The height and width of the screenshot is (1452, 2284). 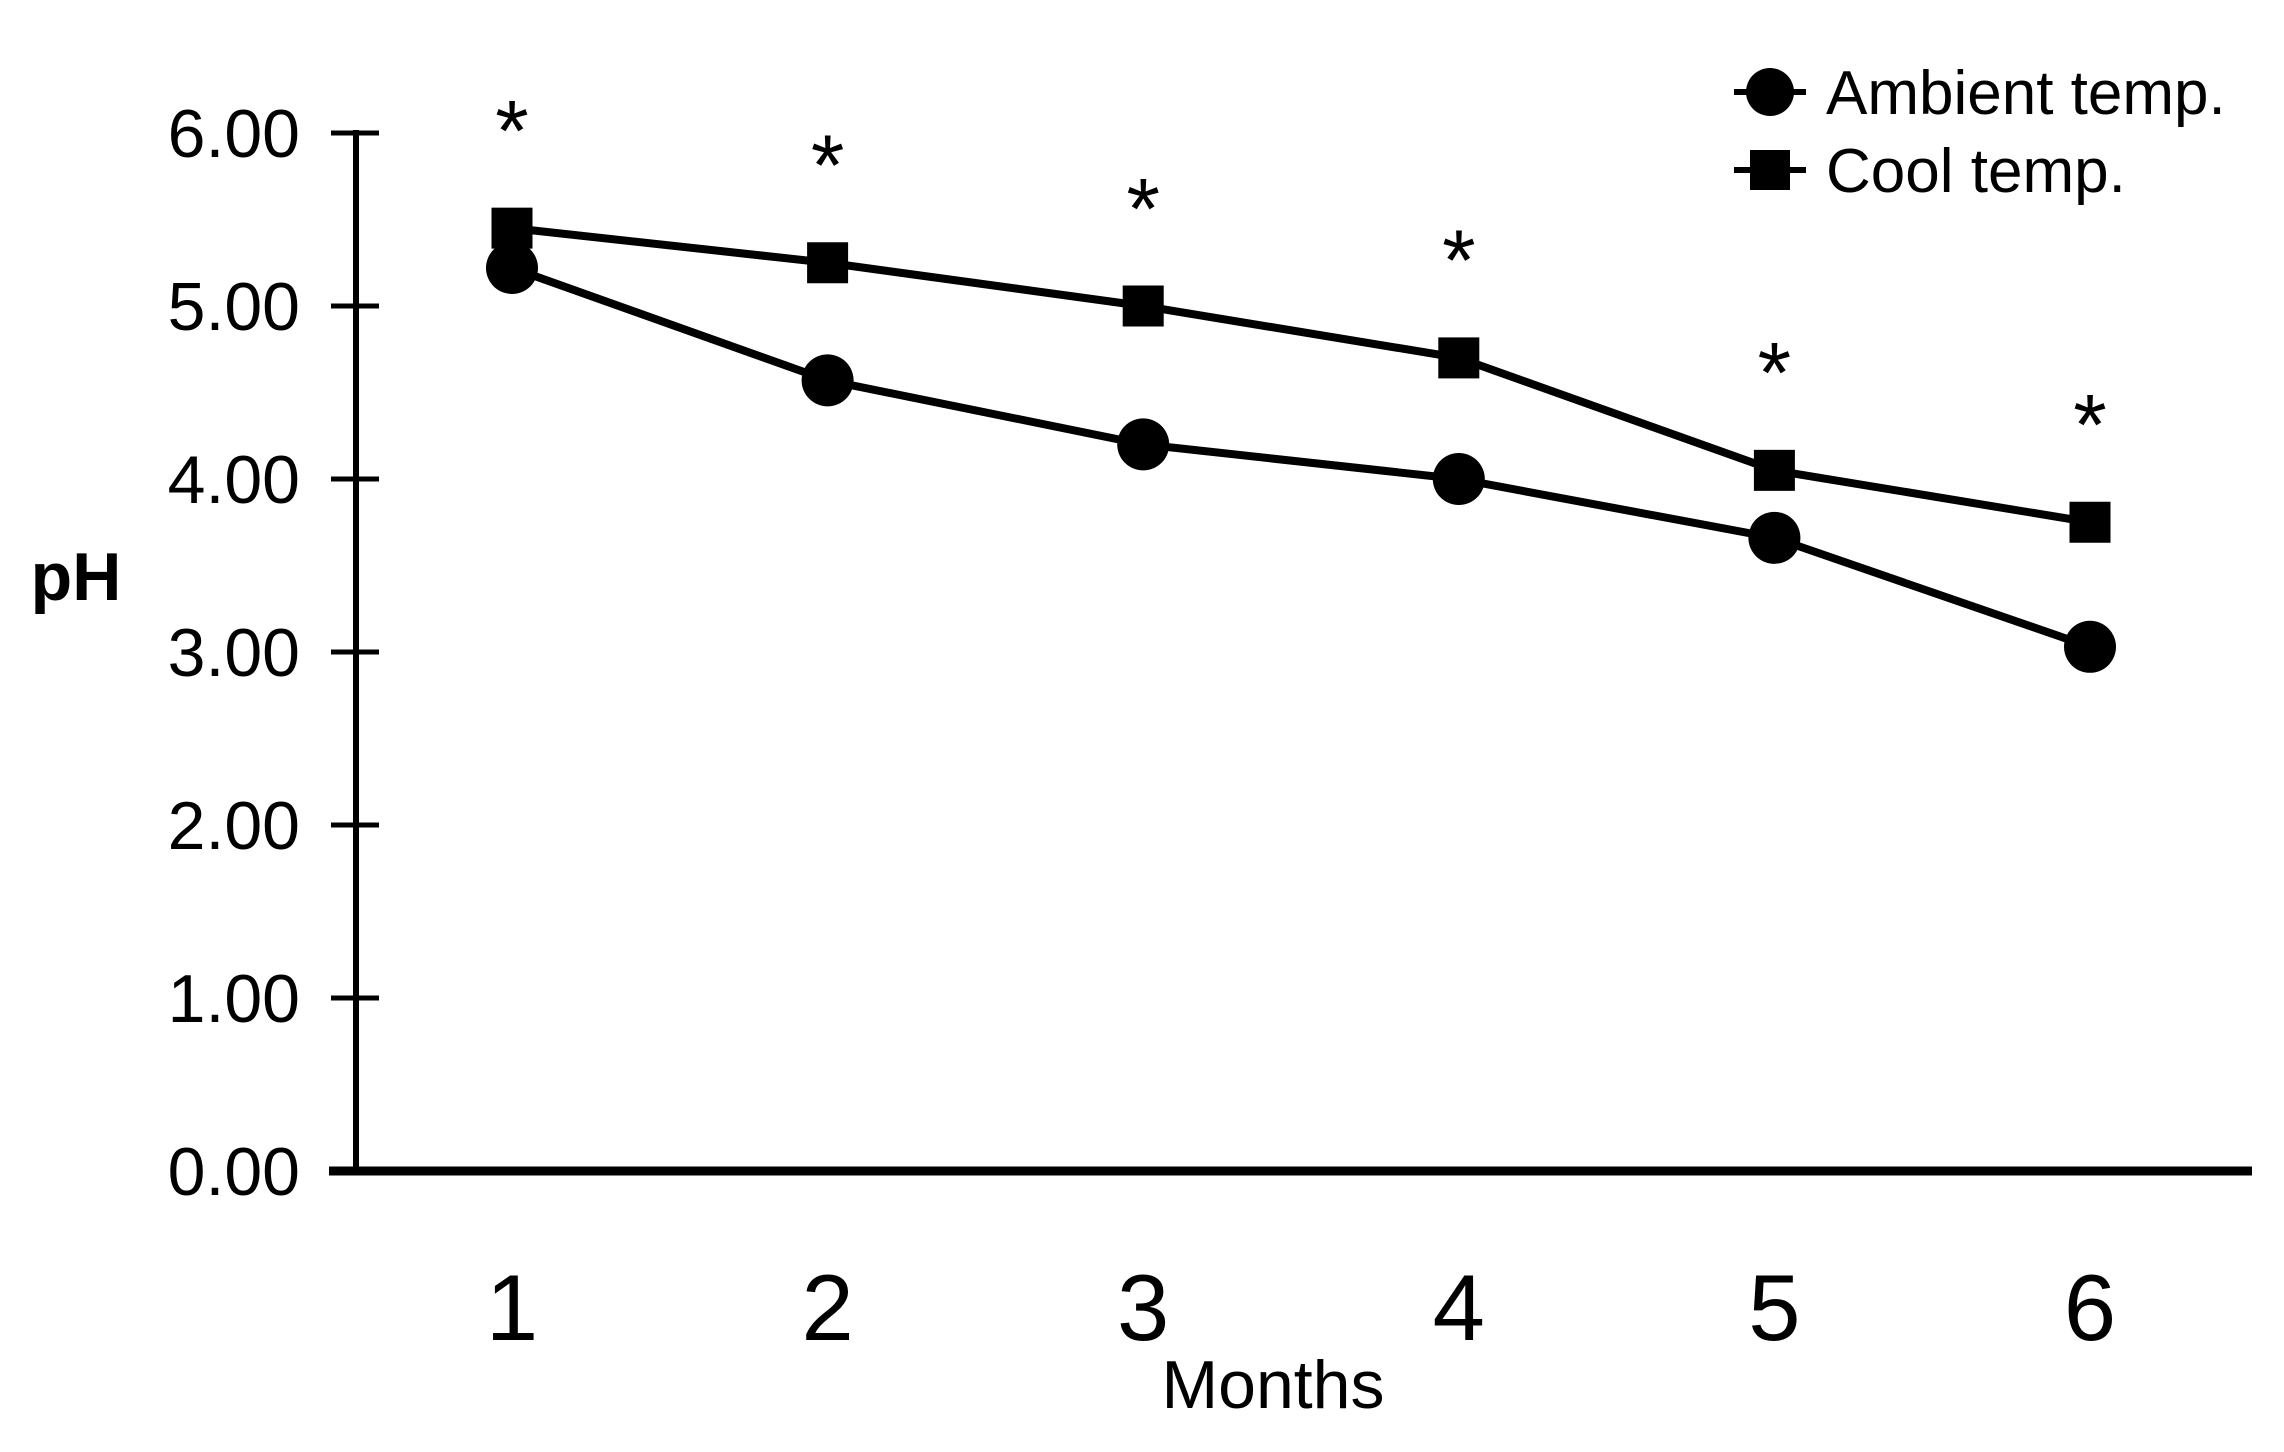 What do you see at coordinates (2026, 93) in the screenshot?
I see `legend-label: Ambient temp.` at bounding box center [2026, 93].